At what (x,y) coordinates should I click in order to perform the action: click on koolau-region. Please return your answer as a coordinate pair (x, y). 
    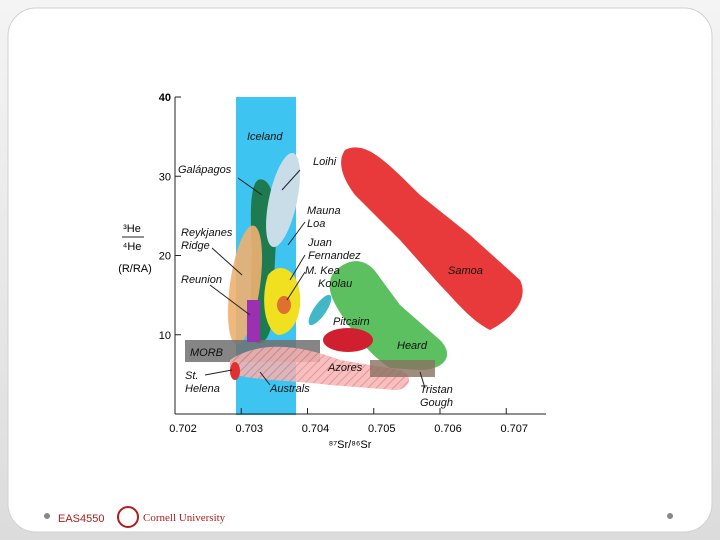
    Looking at the image, I should click on (320, 310).